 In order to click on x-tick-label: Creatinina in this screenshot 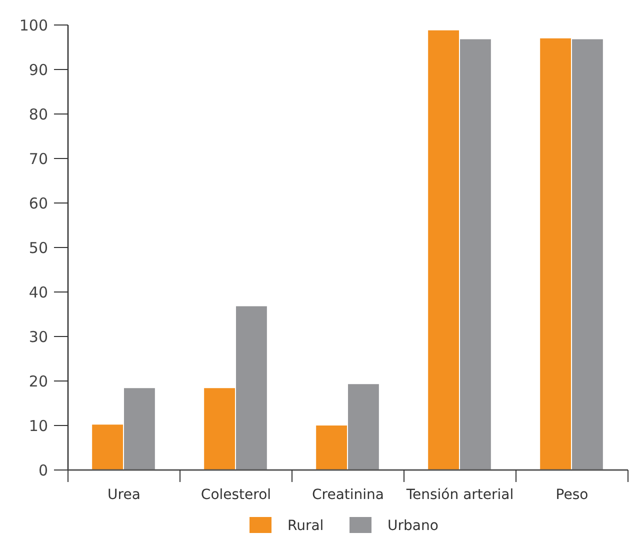, I will do `click(348, 495)`.